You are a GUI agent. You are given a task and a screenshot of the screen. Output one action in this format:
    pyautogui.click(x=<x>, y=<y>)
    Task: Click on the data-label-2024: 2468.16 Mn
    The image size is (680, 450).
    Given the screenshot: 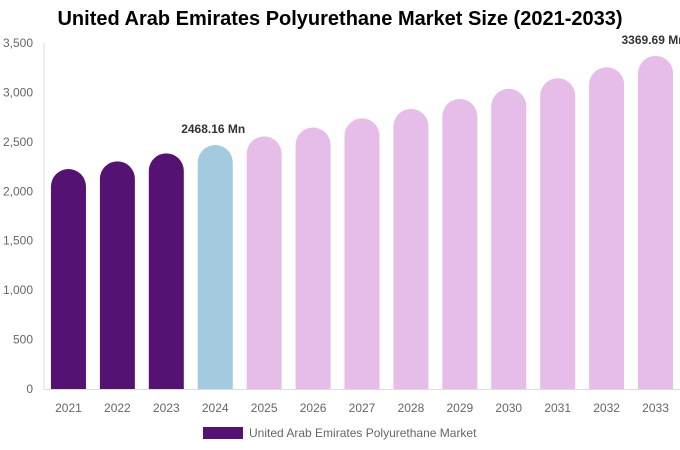 What is the action you would take?
    pyautogui.click(x=213, y=129)
    